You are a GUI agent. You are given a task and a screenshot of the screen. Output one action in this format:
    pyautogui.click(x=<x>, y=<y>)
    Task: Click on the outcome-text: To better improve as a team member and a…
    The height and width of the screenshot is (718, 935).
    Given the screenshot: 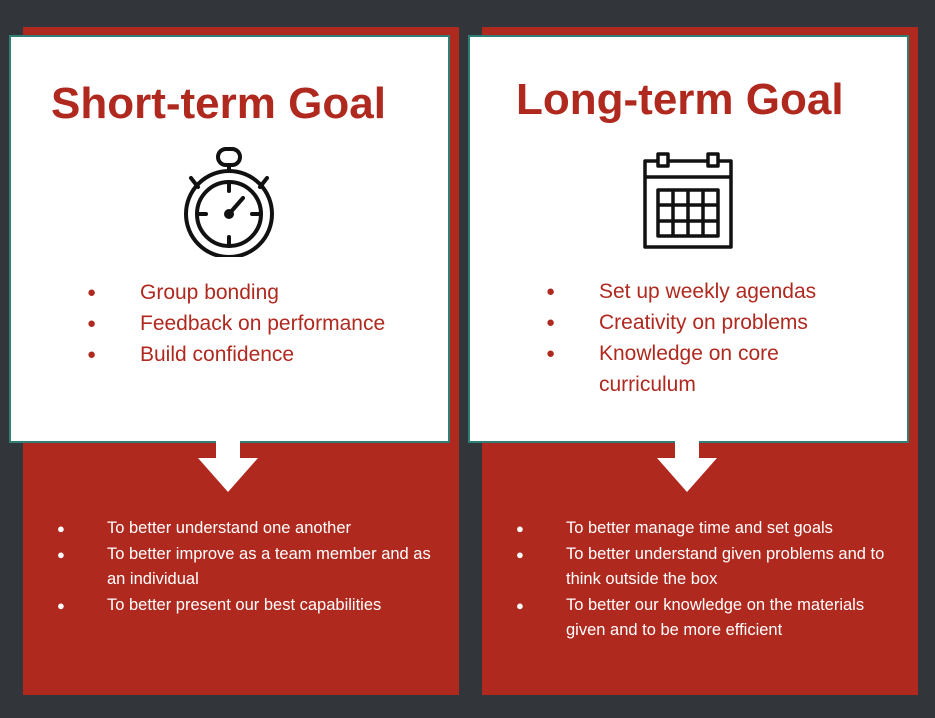 What is the action you would take?
    pyautogui.click(x=269, y=566)
    